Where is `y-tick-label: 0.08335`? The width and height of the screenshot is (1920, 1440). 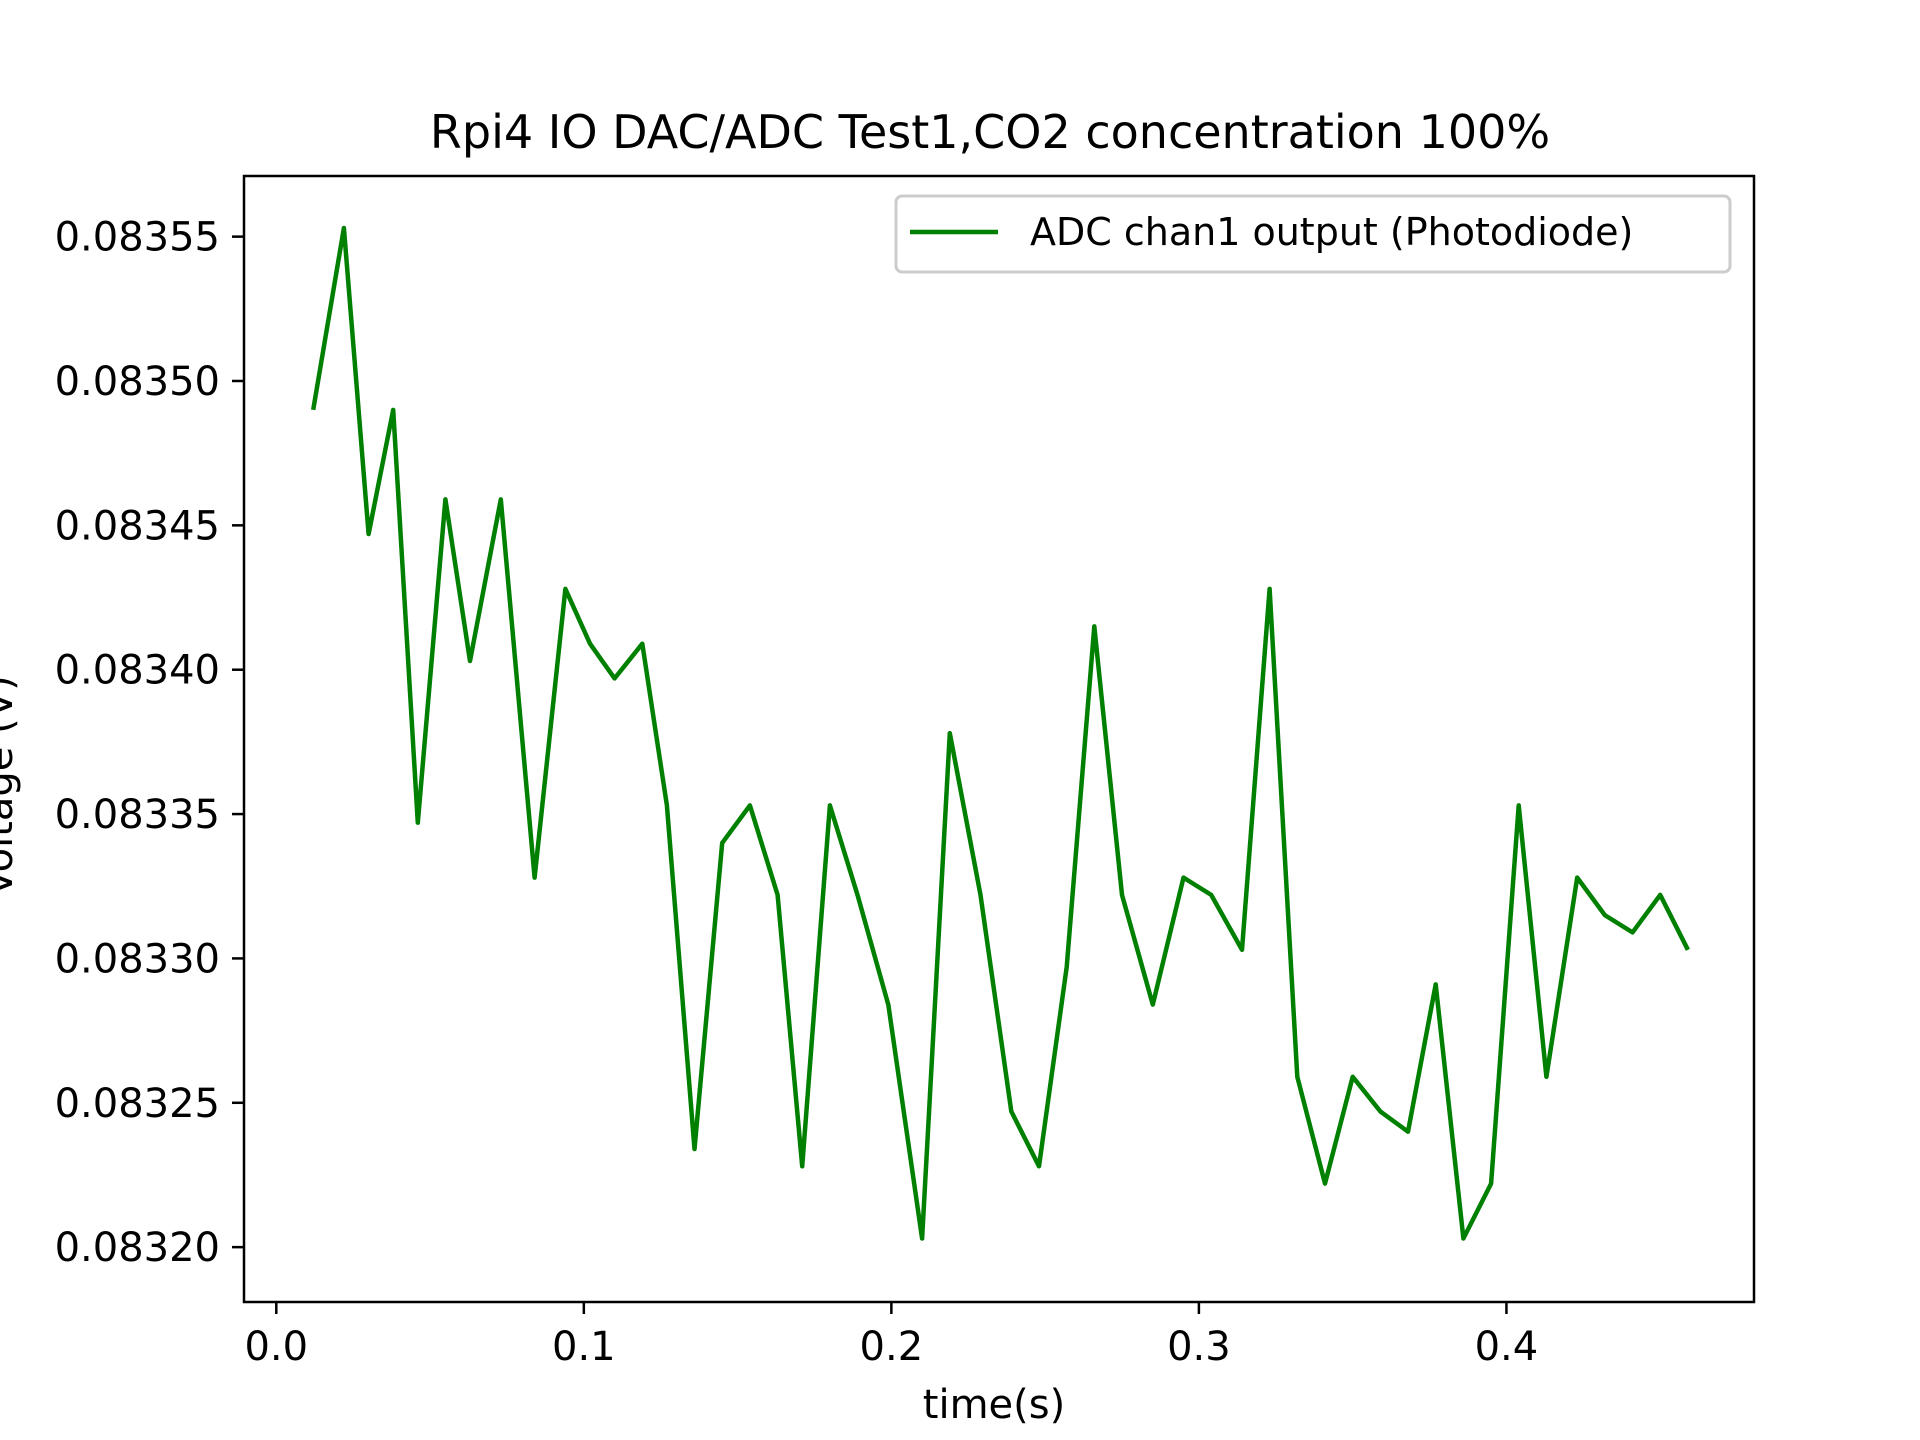
y-tick-label: 0.08335 is located at coordinates (137, 815).